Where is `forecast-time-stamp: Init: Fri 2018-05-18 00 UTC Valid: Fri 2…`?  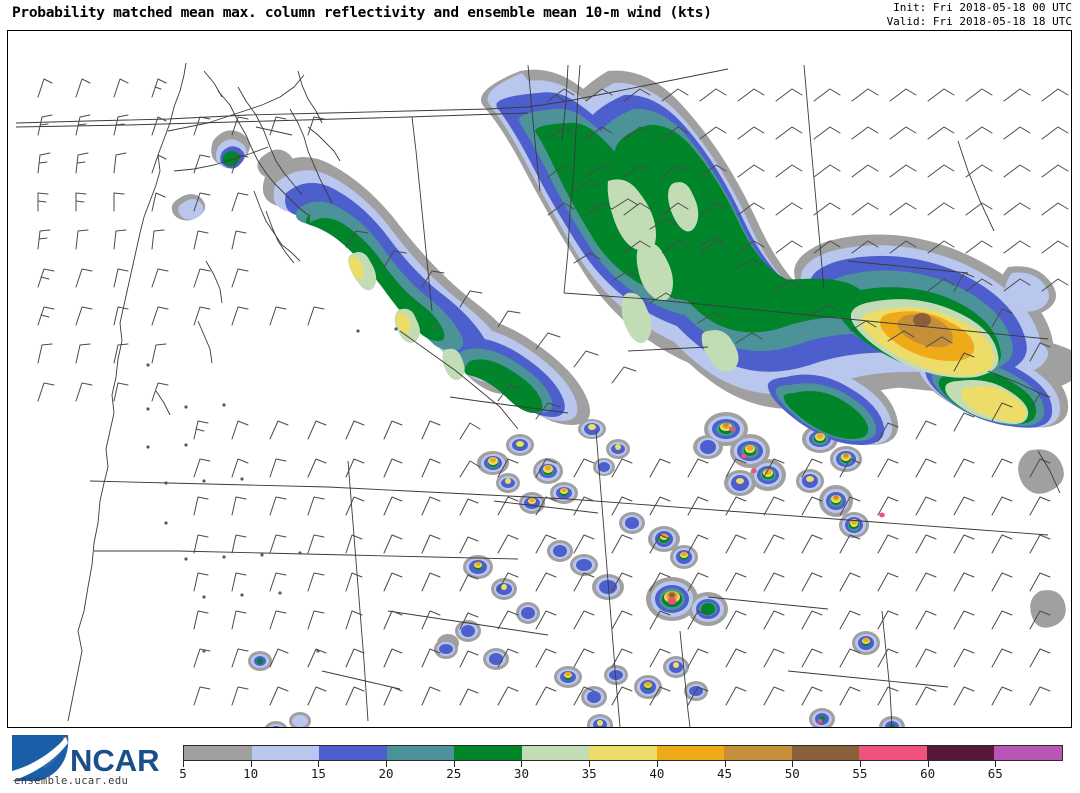
forecast-time-stamp: Init: Fri 2018-05-18 00 UTC Valid: Fri 2… is located at coordinates (979, 14).